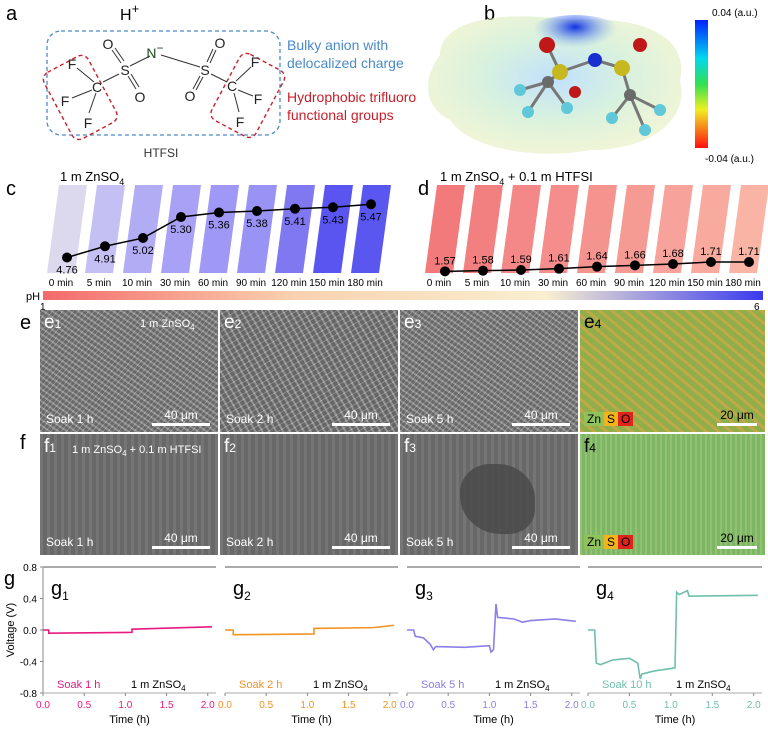 This screenshot has width=768, height=730. I want to click on cf3-box-left, so click(80, 97).